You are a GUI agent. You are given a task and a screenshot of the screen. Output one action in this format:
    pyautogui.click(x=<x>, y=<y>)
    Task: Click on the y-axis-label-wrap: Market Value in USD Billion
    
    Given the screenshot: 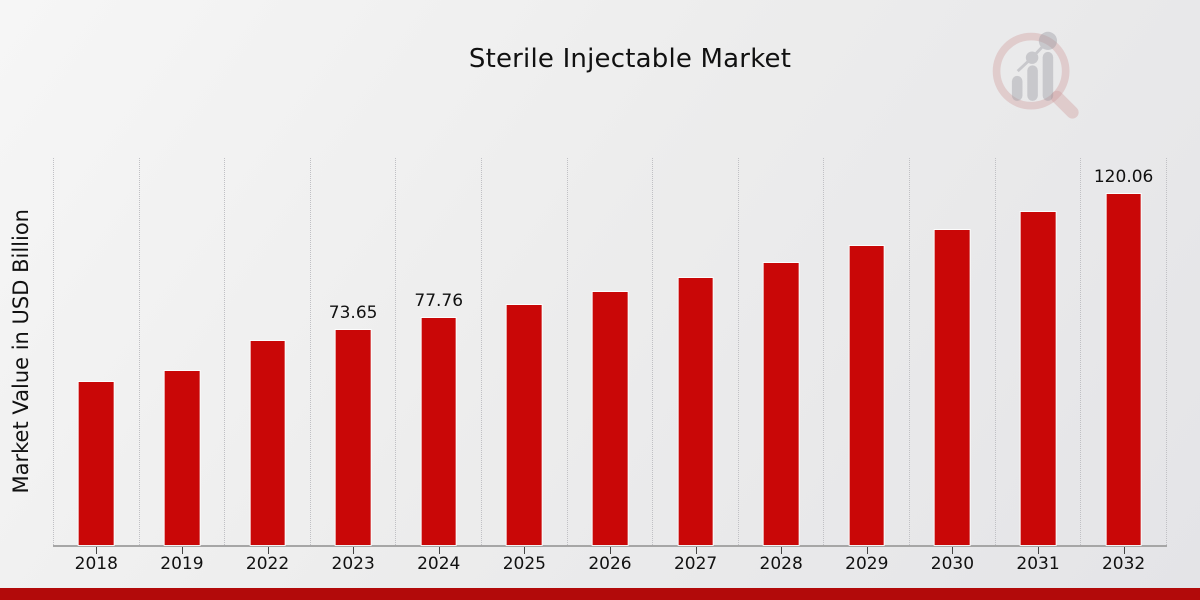 What is the action you would take?
    pyautogui.click(x=21, y=351)
    